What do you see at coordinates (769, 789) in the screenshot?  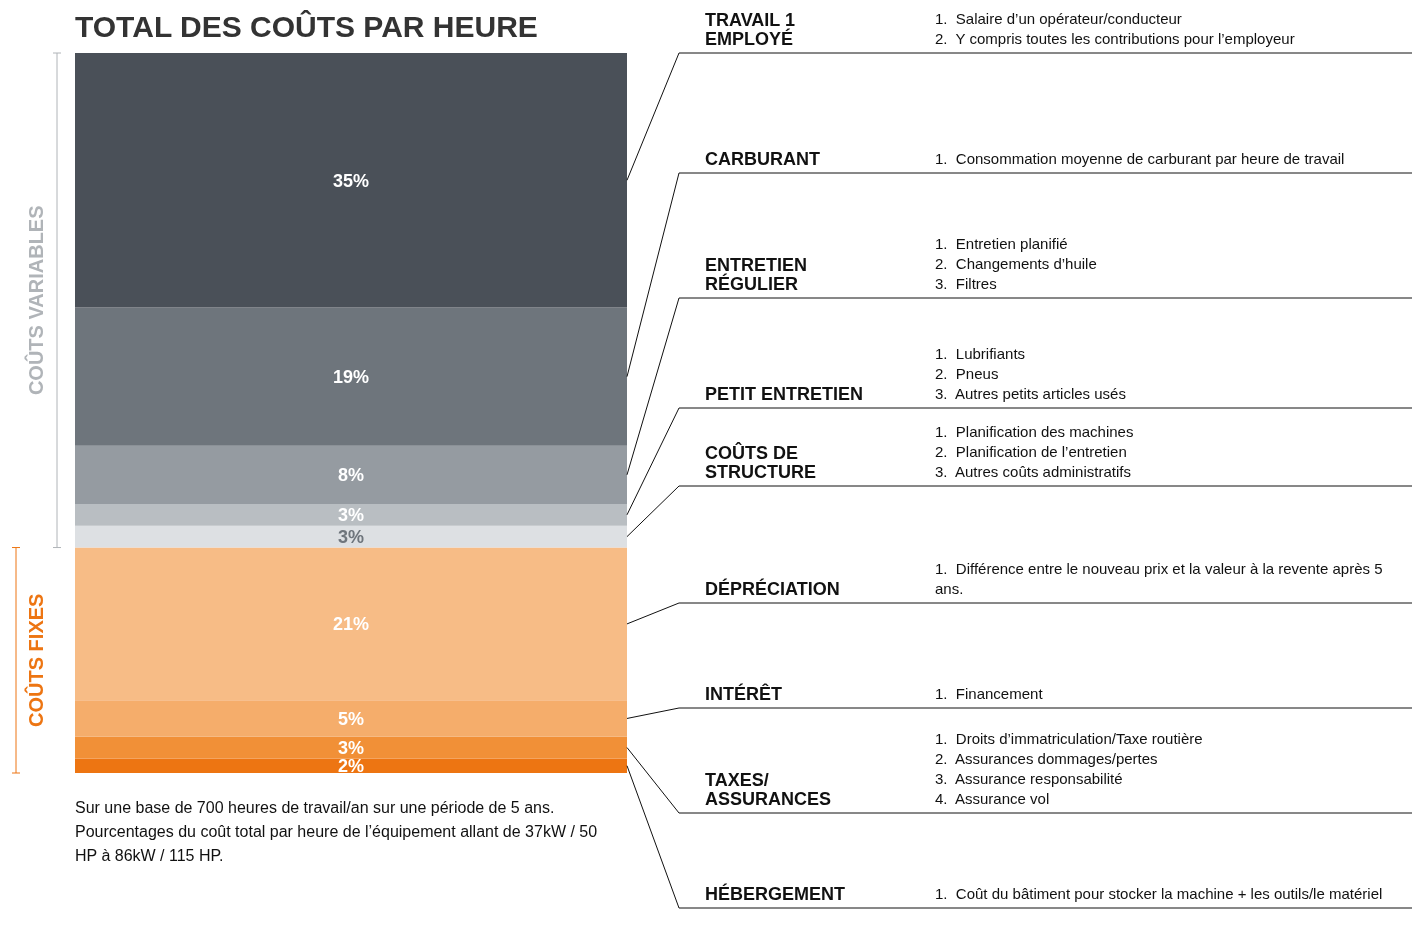 I see `text: TAXES/ ASSURANCES` at bounding box center [769, 789].